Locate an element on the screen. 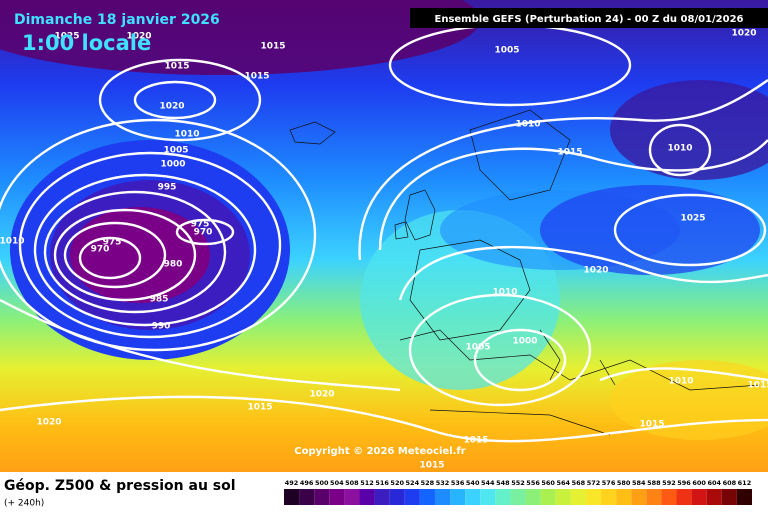 This screenshot has width=768, height=512. scale-label: 580 is located at coordinates (624, 483).